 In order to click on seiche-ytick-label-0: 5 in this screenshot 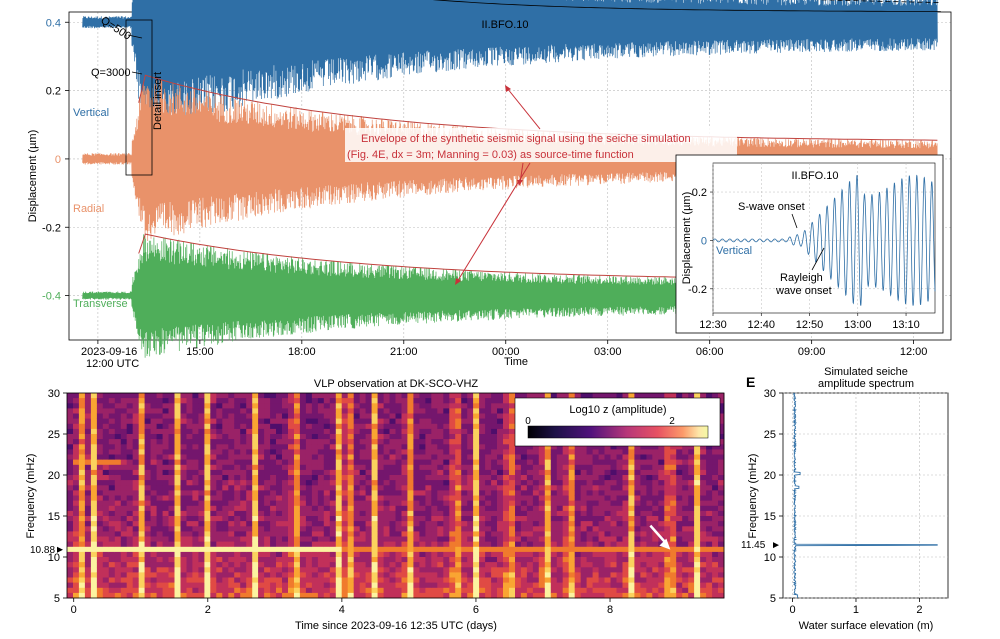, I will do `click(773, 599)`.